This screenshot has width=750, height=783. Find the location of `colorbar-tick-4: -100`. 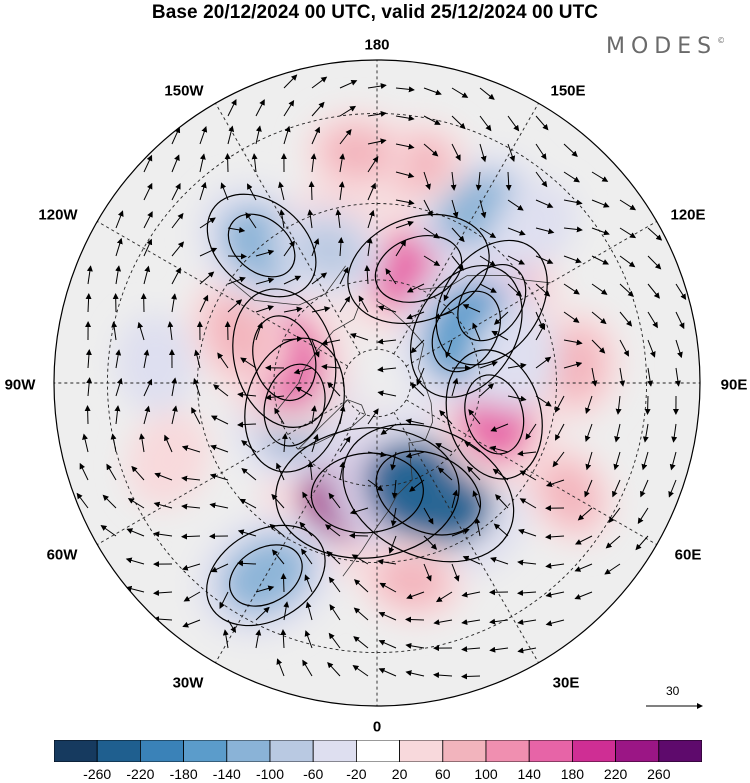

colorbar-tick-4: -100 is located at coordinates (270, 774).